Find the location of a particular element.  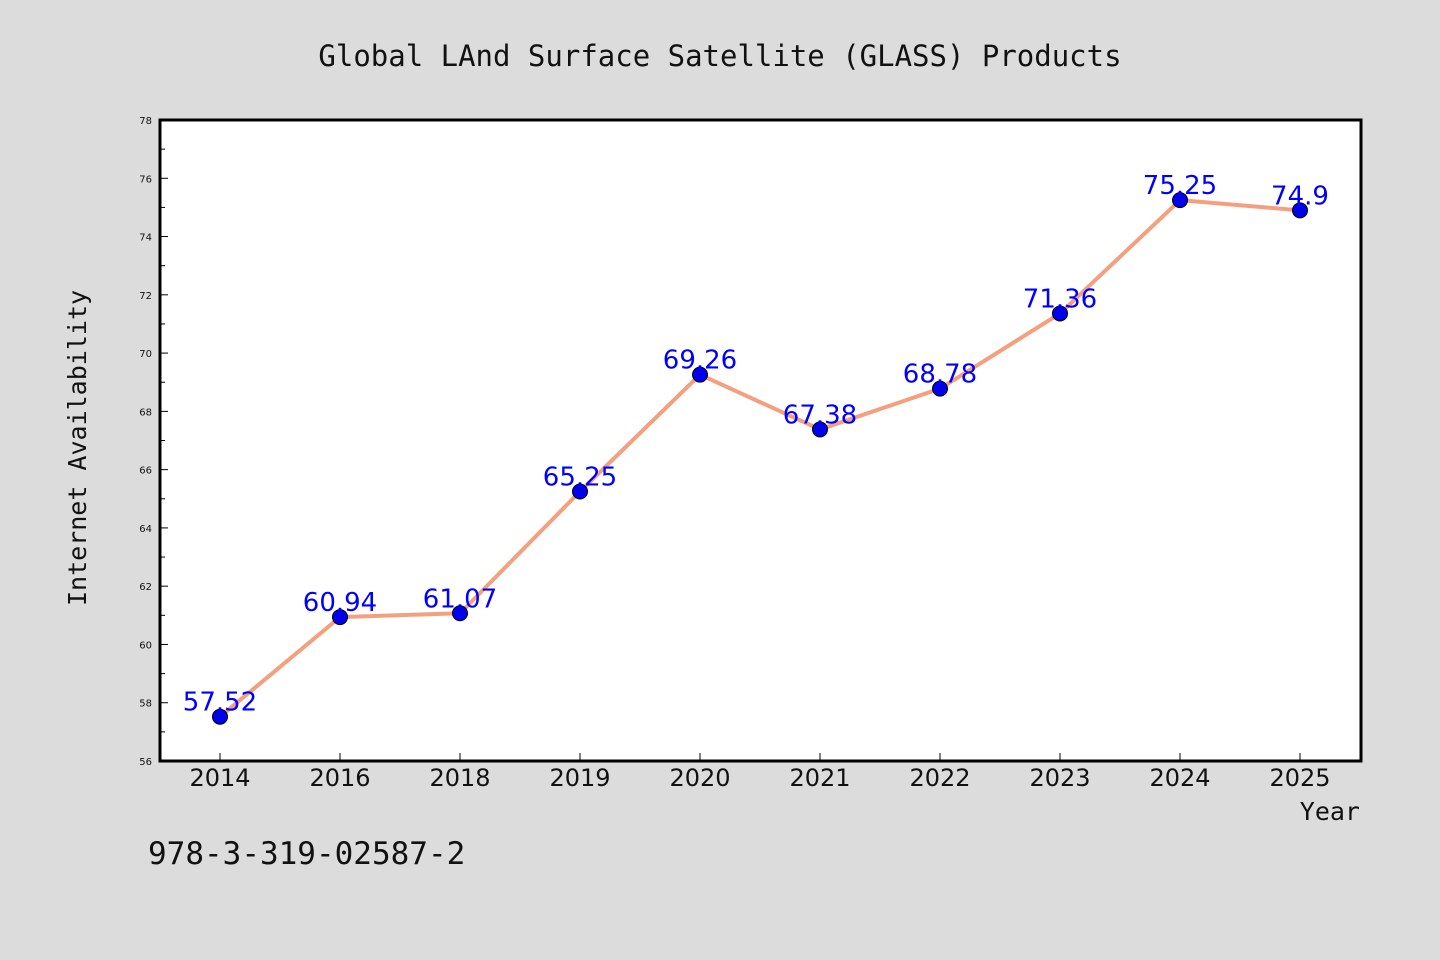

x-tick-label: 2020 is located at coordinates (699, 778).